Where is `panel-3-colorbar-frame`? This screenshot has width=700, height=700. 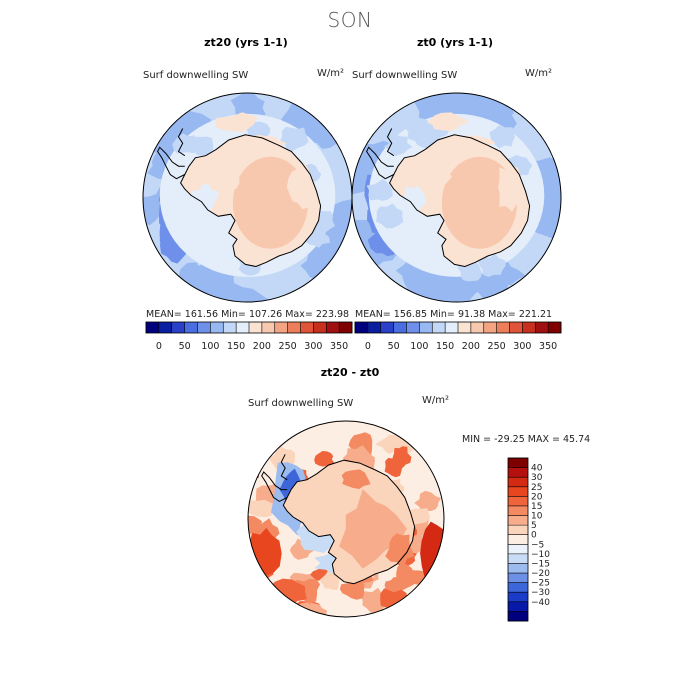 panel-3-colorbar-frame is located at coordinates (518, 539).